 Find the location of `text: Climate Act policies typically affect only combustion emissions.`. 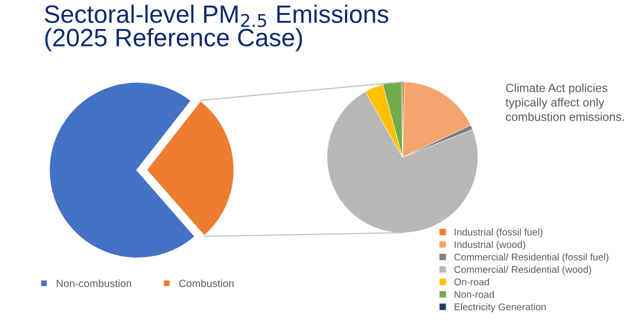

text: Climate Act policies typically affect only combustion emissions. is located at coordinates (565, 102).